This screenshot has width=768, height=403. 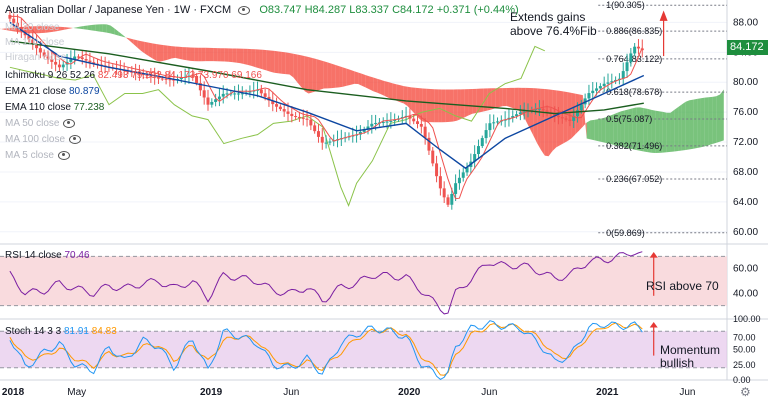 What do you see at coordinates (61, 331) in the screenshot?
I see `stoch-legend: Stoch 14 3 3 81.91 84.83` at bounding box center [61, 331].